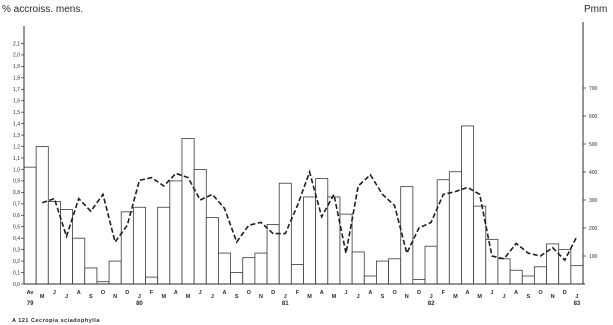 The width and height of the screenshot is (613, 325). Describe the element at coordinates (394, 293) in the screenshot. I see `xtick-label-30: O` at that location.